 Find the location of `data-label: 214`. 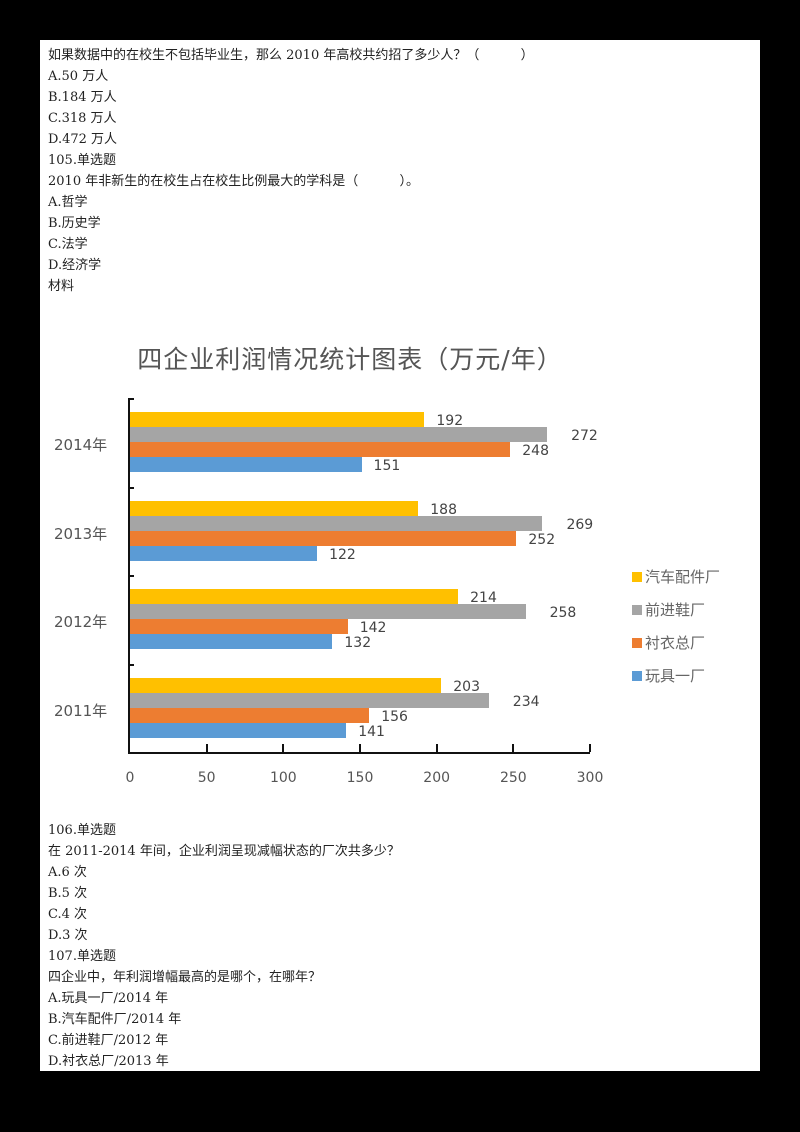

data-label: 214 is located at coordinates (483, 598).